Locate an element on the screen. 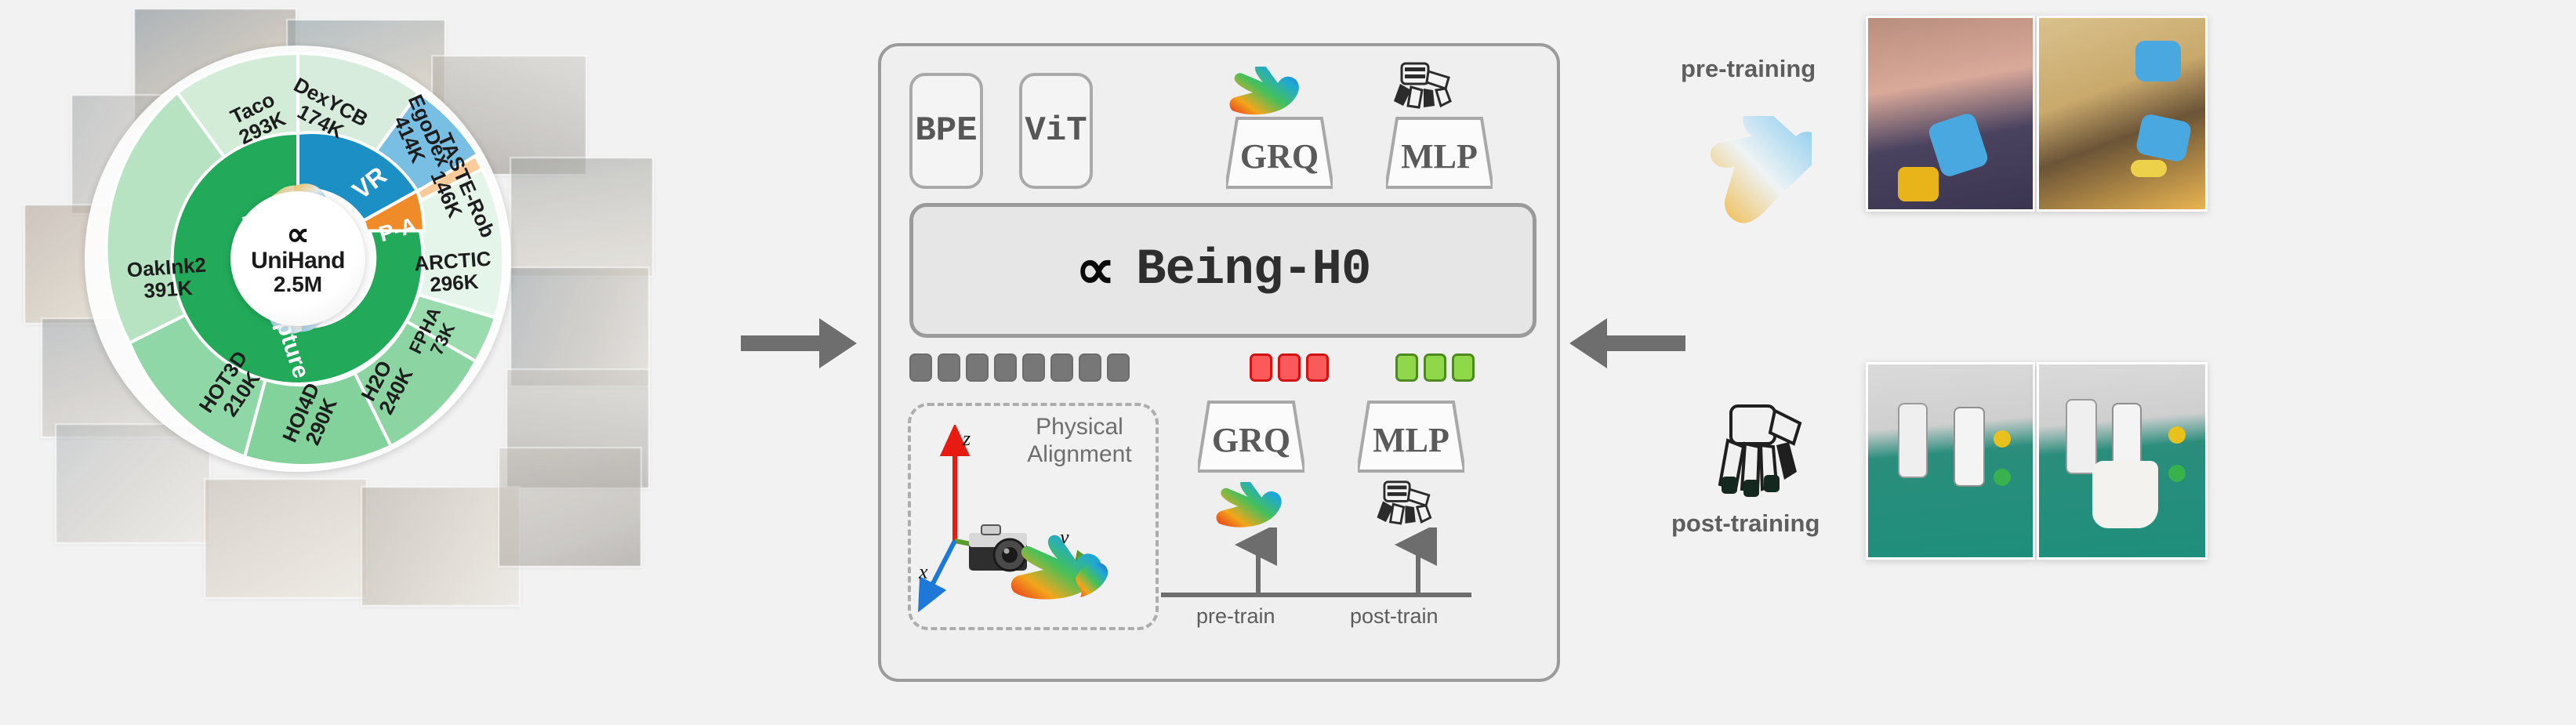  physical-alignment-line2: Alignment is located at coordinates (1079, 453).